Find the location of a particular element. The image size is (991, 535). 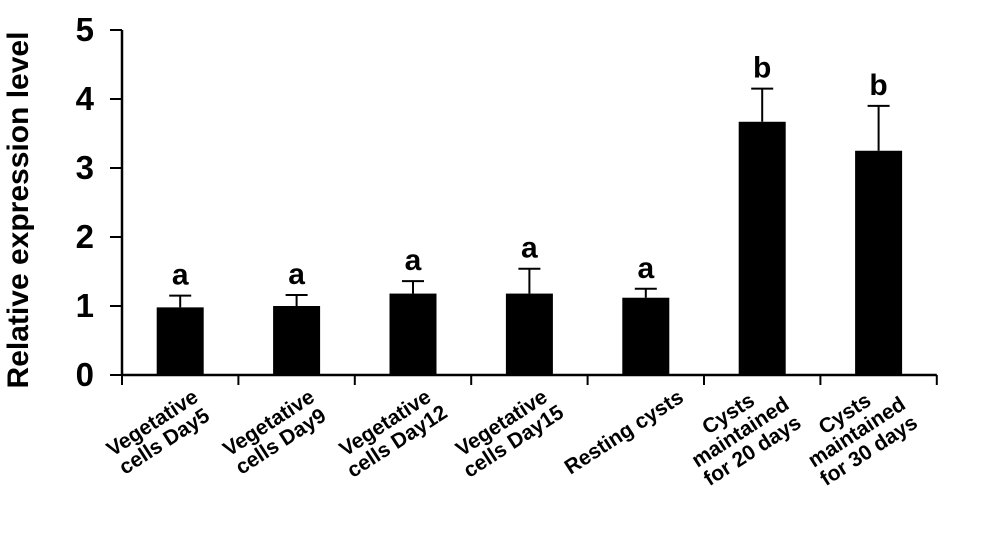

x-category-label-line: Resting cysts is located at coordinates (624, 433).